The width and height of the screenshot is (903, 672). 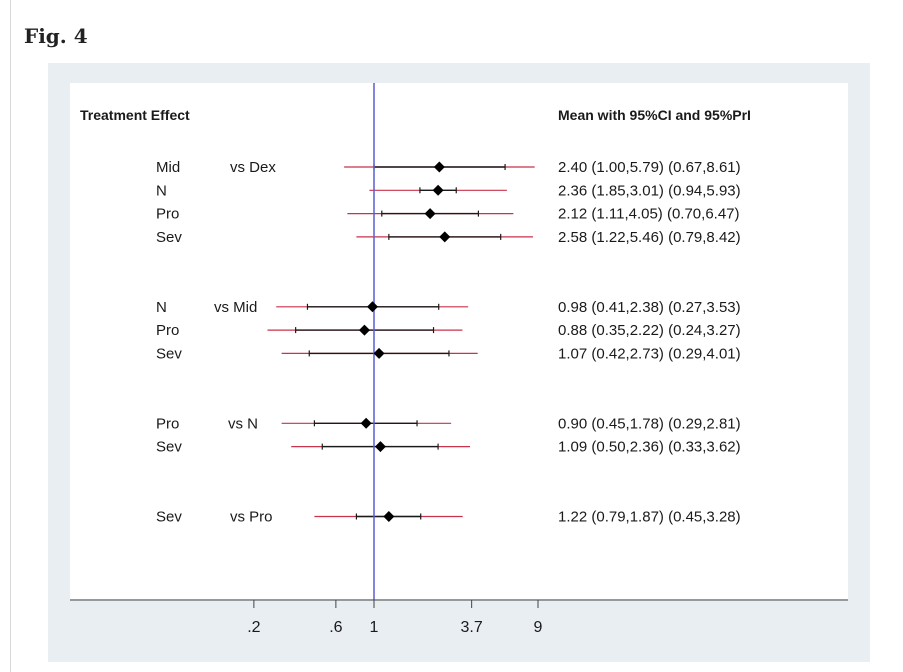 I want to click on estimate-label: 0.88 (0.35,2.22) (0.24,3.27), so click(x=649, y=330).